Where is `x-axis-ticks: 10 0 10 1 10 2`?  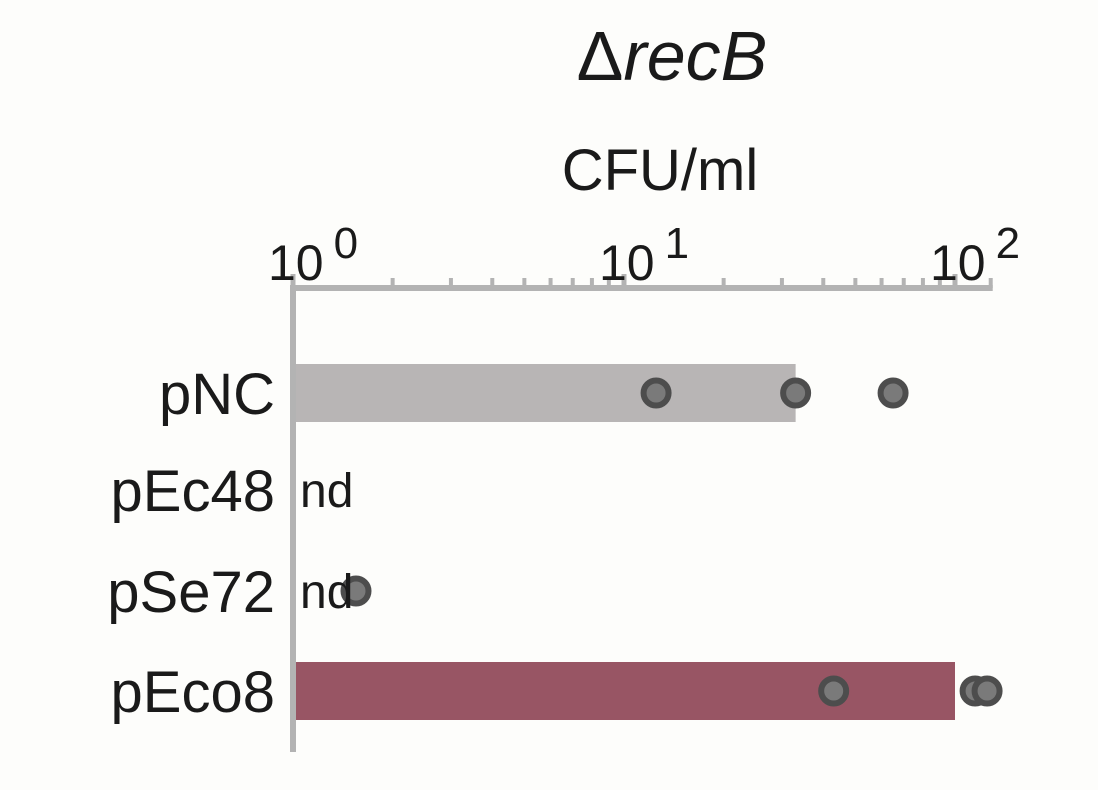 x-axis-ticks: 10 0 10 1 10 2 is located at coordinates (644, 255).